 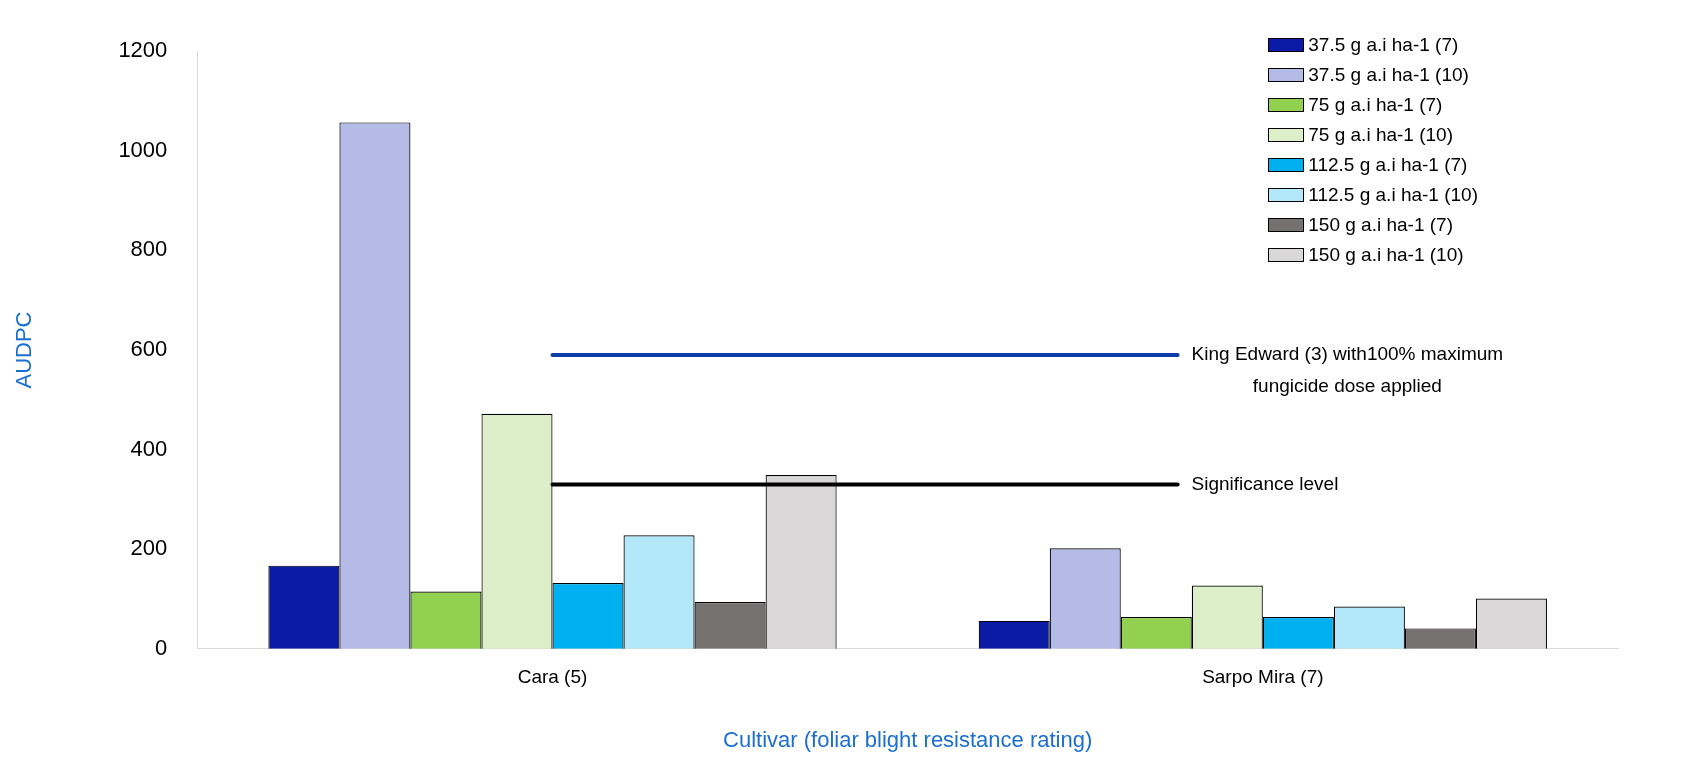 What do you see at coordinates (24, 350) in the screenshot?
I see `y-axis-title: AUDPC` at bounding box center [24, 350].